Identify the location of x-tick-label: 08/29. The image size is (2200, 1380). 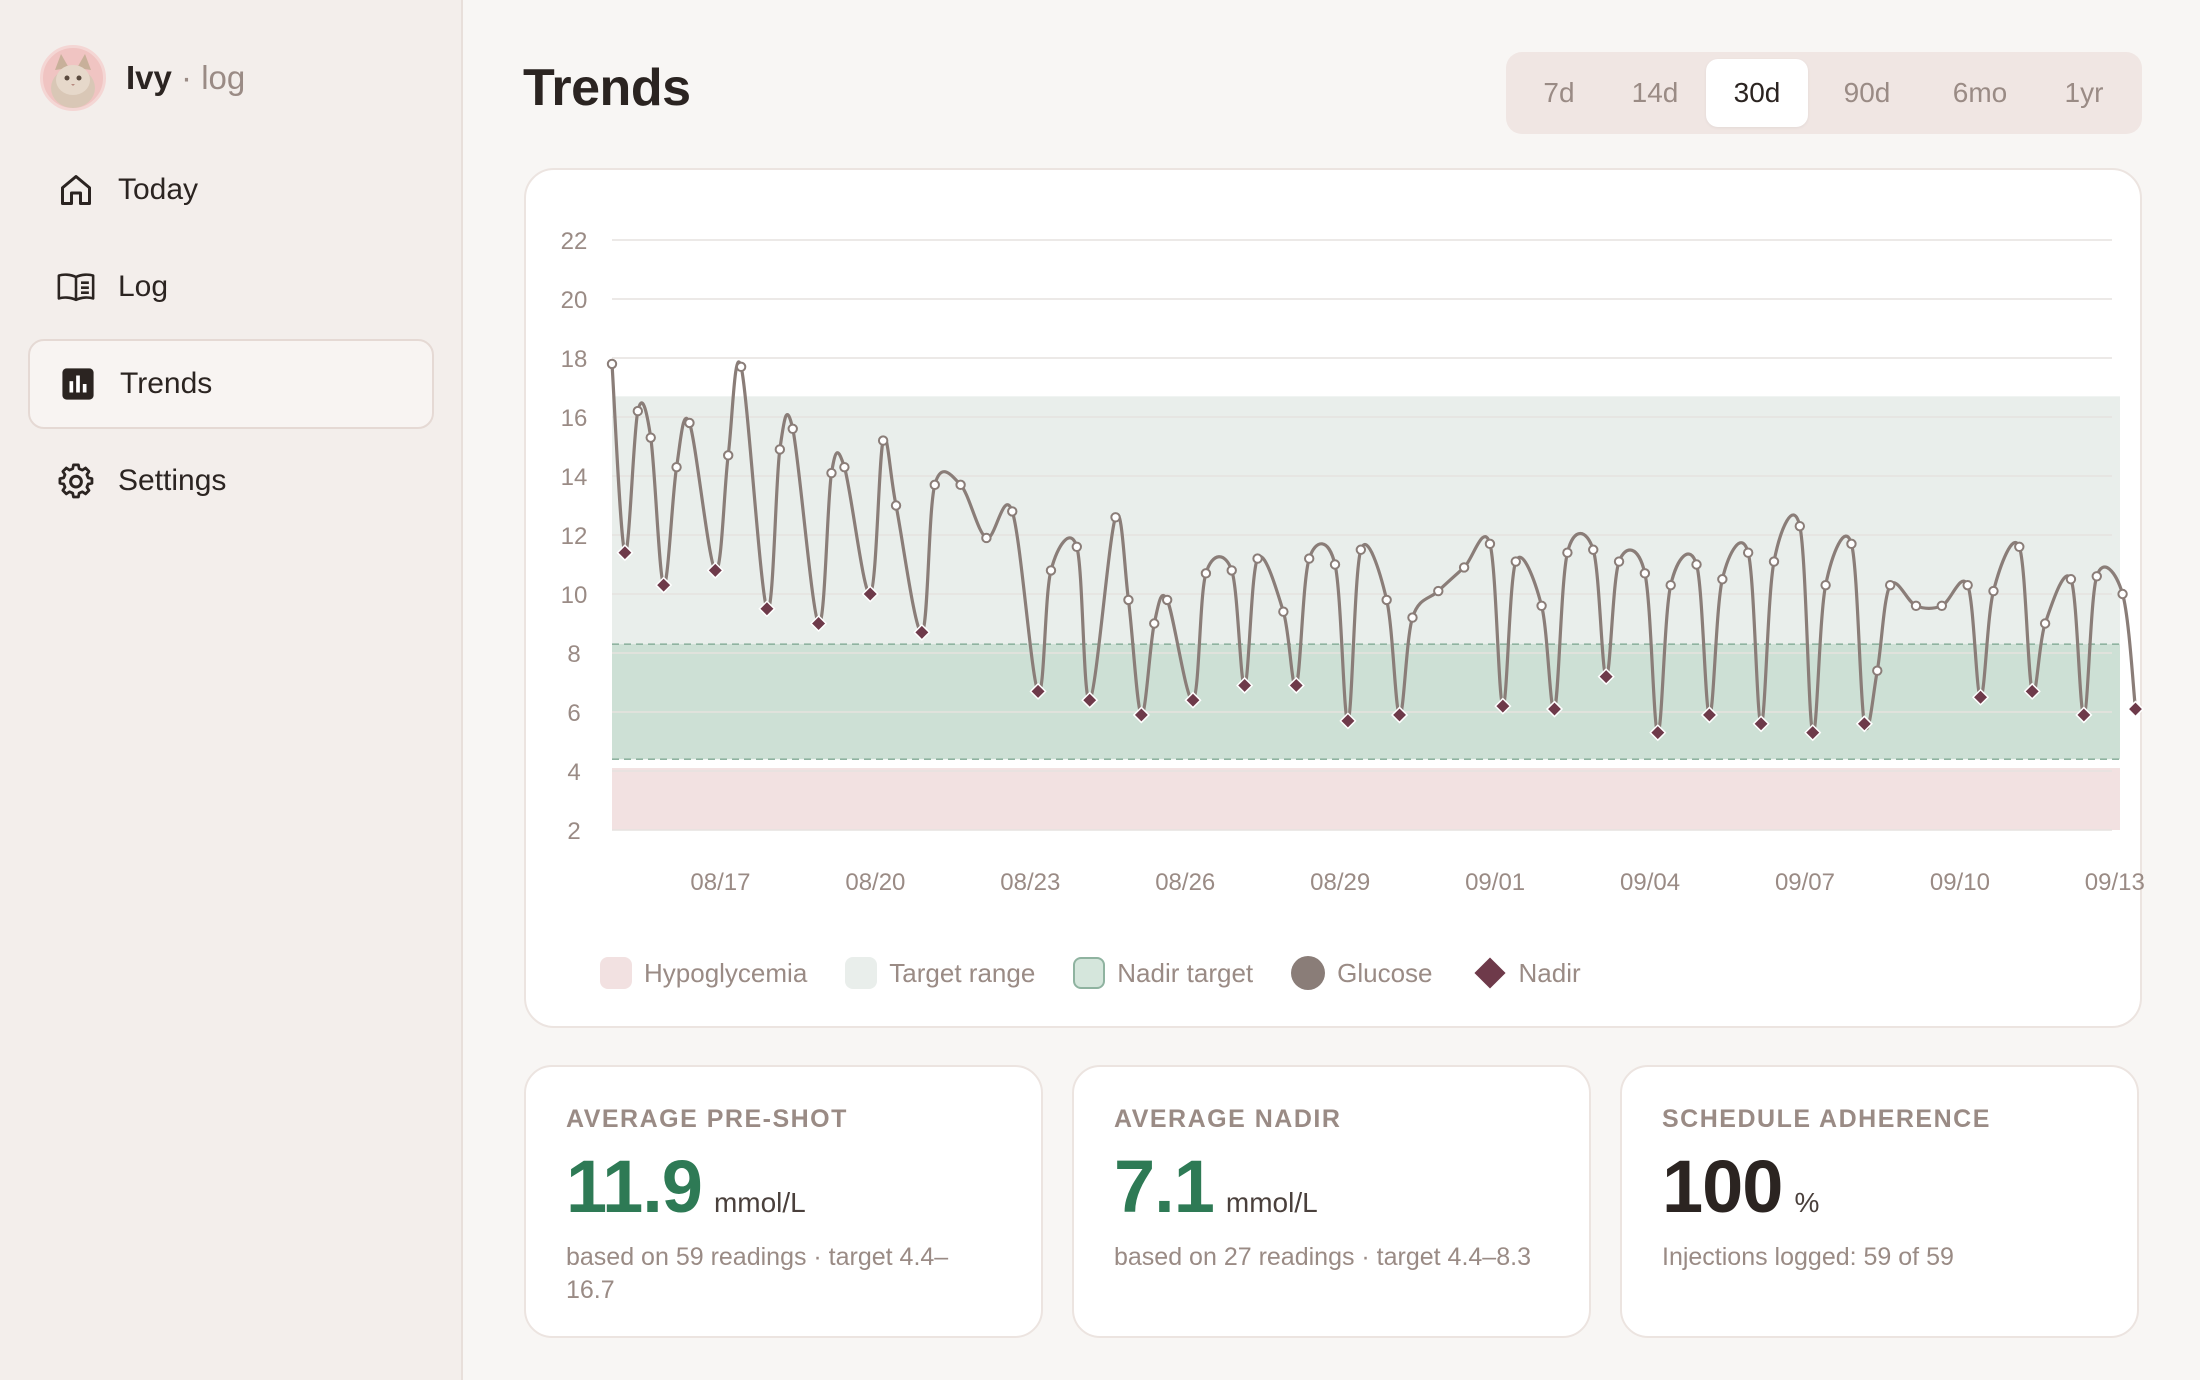
(1340, 882).